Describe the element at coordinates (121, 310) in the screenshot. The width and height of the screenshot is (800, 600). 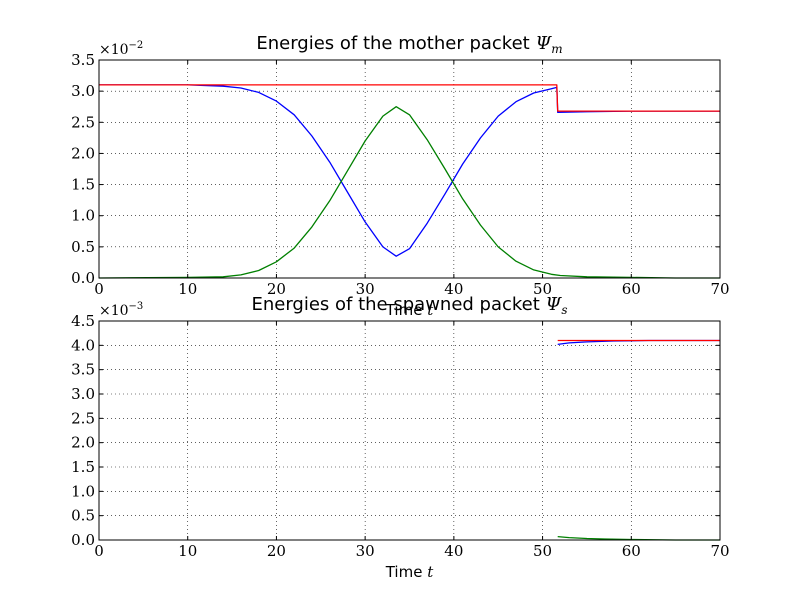
I see `y-axis-multiplier: ×10⁻³` at that location.